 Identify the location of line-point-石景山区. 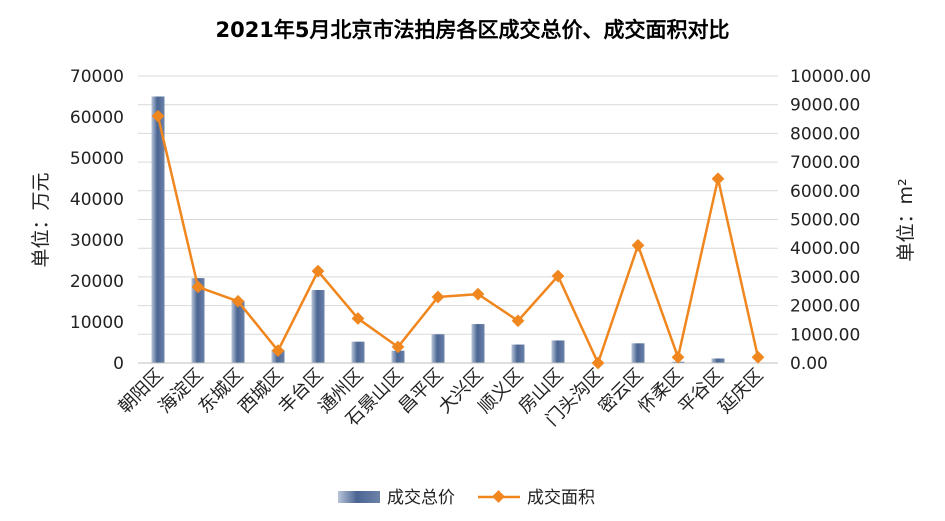
(398, 347).